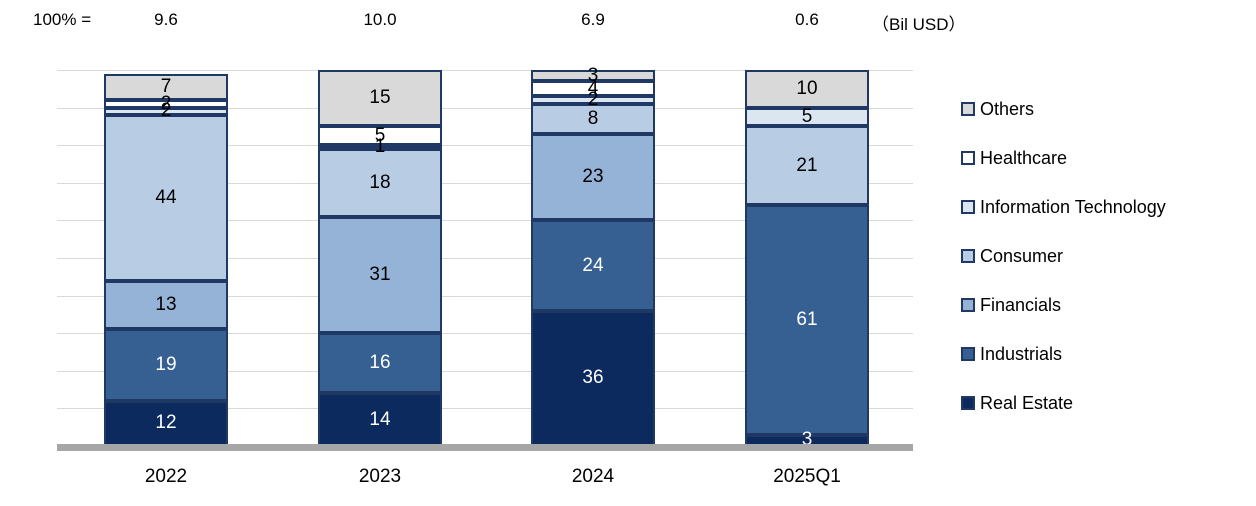 The height and width of the screenshot is (506, 1256). What do you see at coordinates (593, 476) in the screenshot?
I see `x-axis-label-2024: 2024` at bounding box center [593, 476].